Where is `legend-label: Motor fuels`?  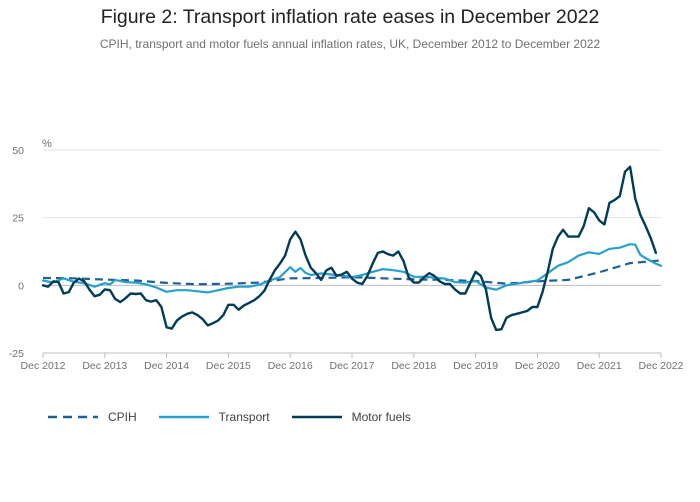 legend-label: Motor fuels is located at coordinates (381, 417).